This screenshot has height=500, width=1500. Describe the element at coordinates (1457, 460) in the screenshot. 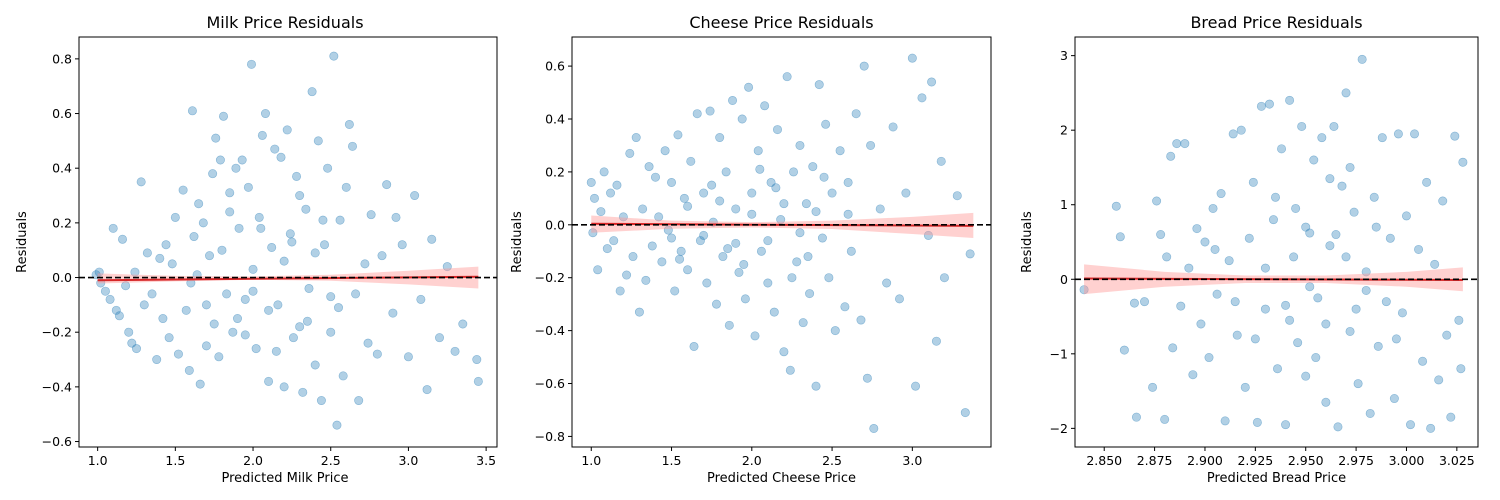

I see `x-tick-label: 3.025` at that location.